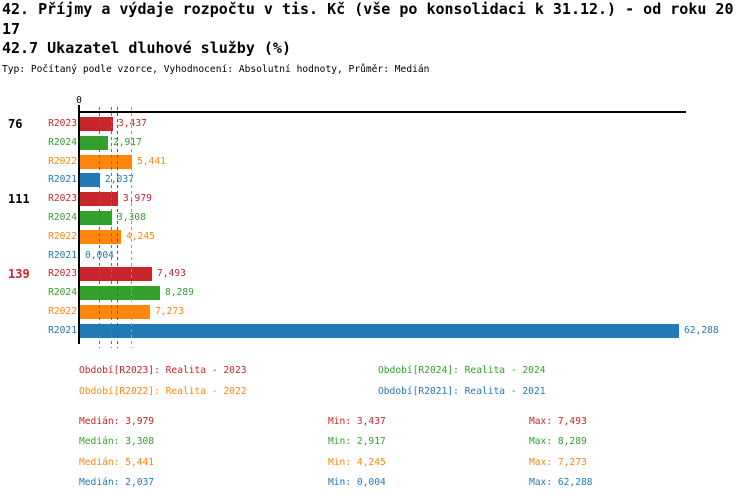  What do you see at coordinates (137, 198) in the screenshot?
I see `bar-value-label-r2023-g111: 3,979` at bounding box center [137, 198].